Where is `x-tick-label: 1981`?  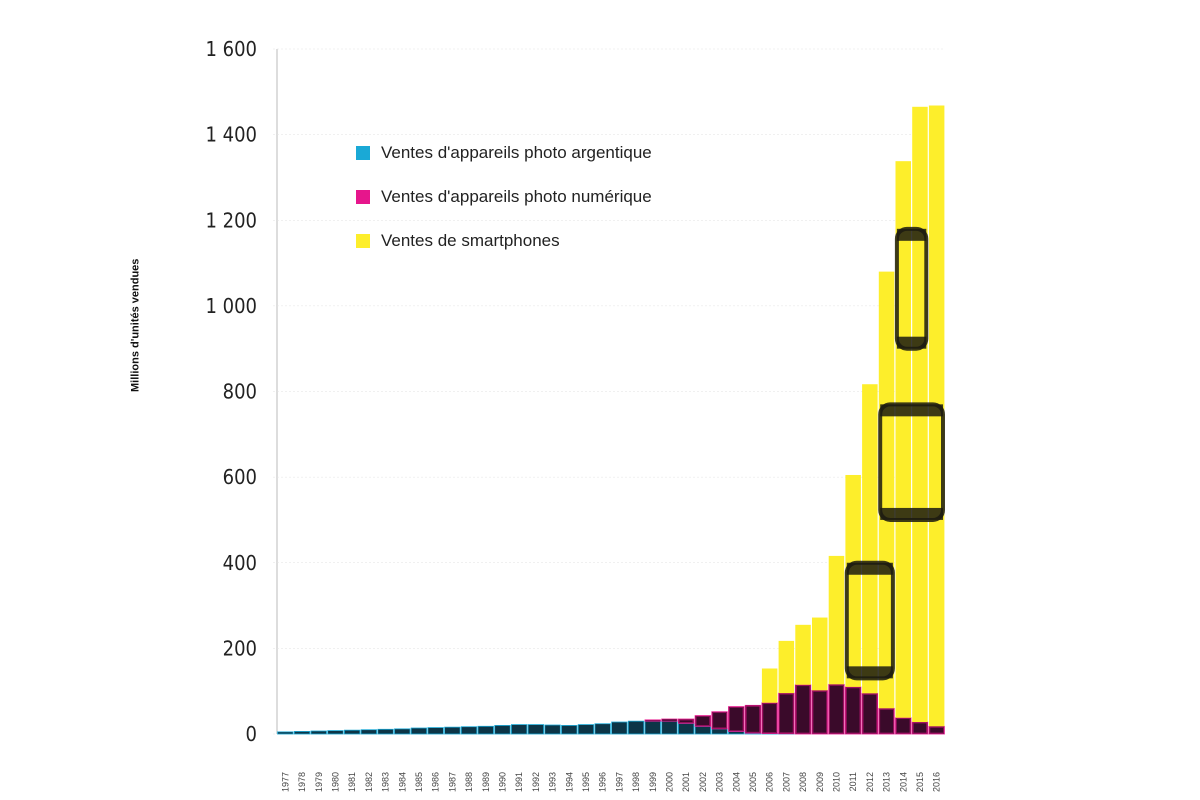 x-tick-label: 1981 is located at coordinates (352, 782).